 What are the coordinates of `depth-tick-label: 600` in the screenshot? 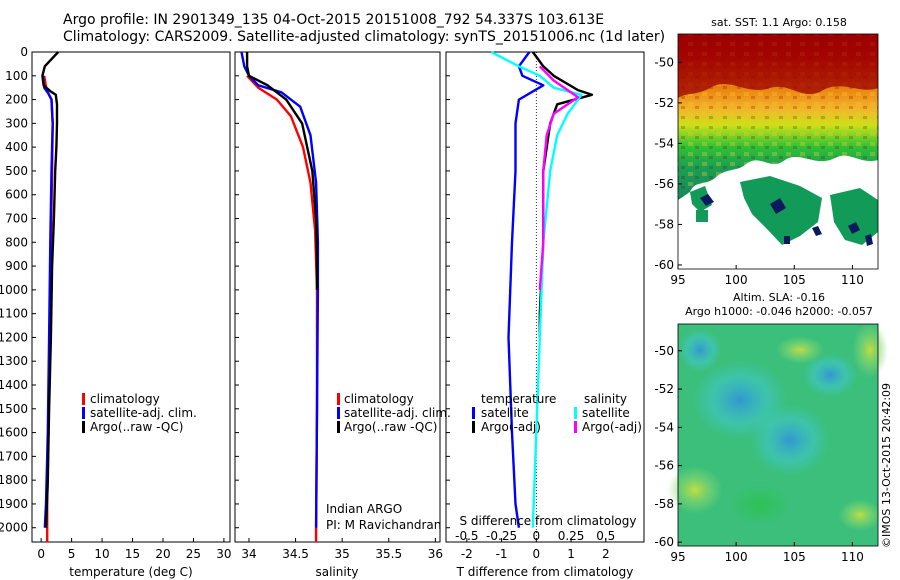 It's located at (16, 195).